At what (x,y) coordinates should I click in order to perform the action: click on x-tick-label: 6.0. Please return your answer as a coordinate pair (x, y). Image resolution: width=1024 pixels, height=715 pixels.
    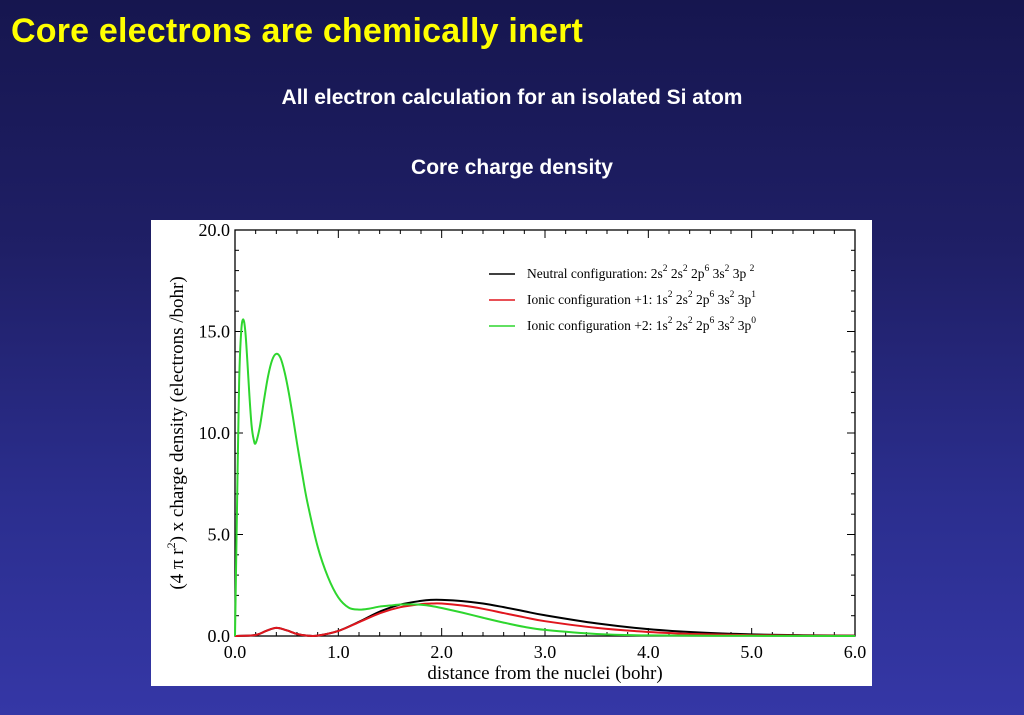
    Looking at the image, I should click on (855, 652).